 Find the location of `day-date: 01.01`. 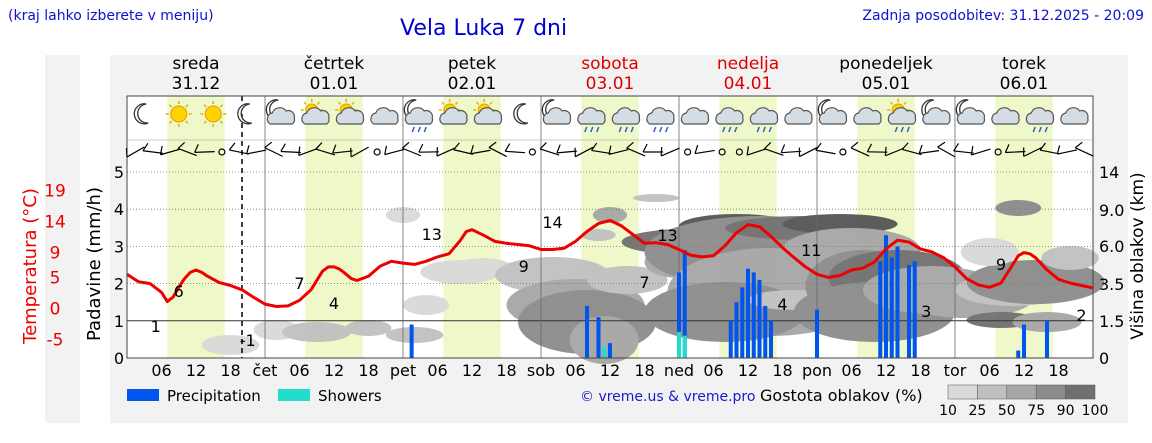

day-date: 01.01 is located at coordinates (334, 84).